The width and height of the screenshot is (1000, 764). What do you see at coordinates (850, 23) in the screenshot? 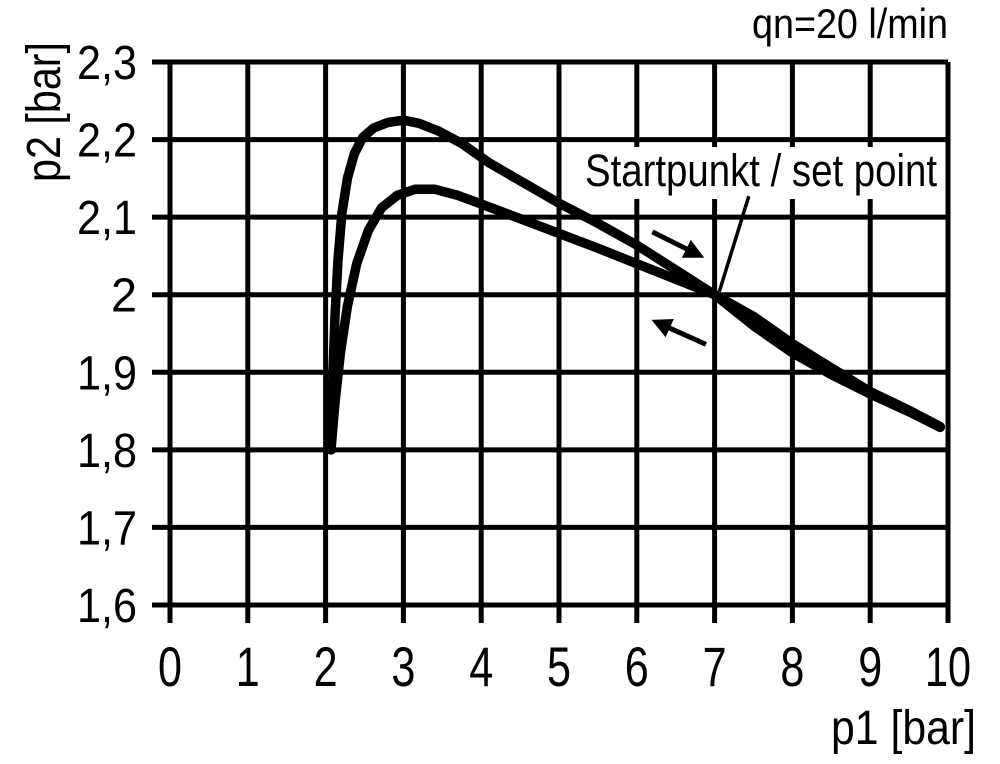
I see `chart-title: qn=20 l/min` at bounding box center [850, 23].